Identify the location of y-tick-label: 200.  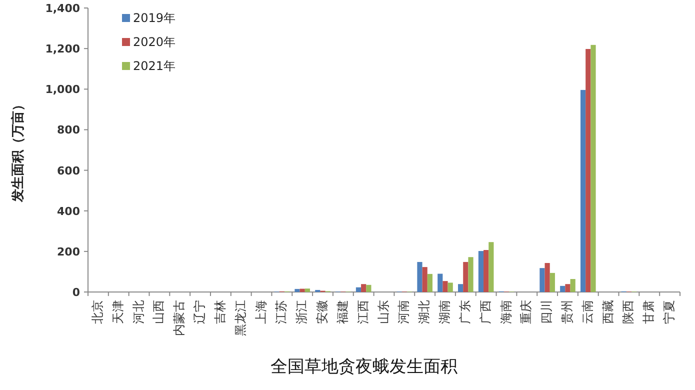
(68, 251).